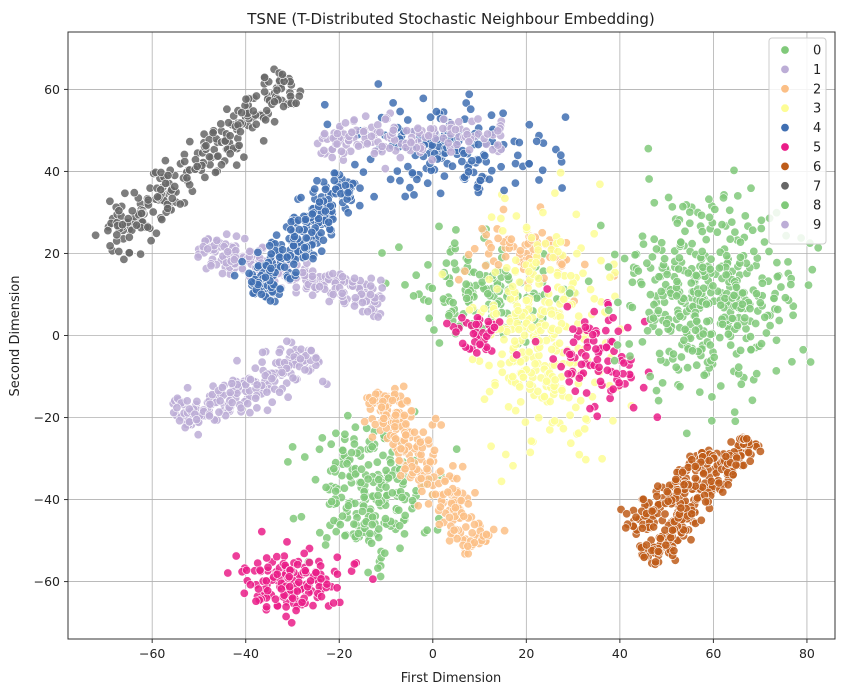 The image size is (842, 693). What do you see at coordinates (47, 499) in the screenshot?
I see `y-tick-label: −40` at bounding box center [47, 499].